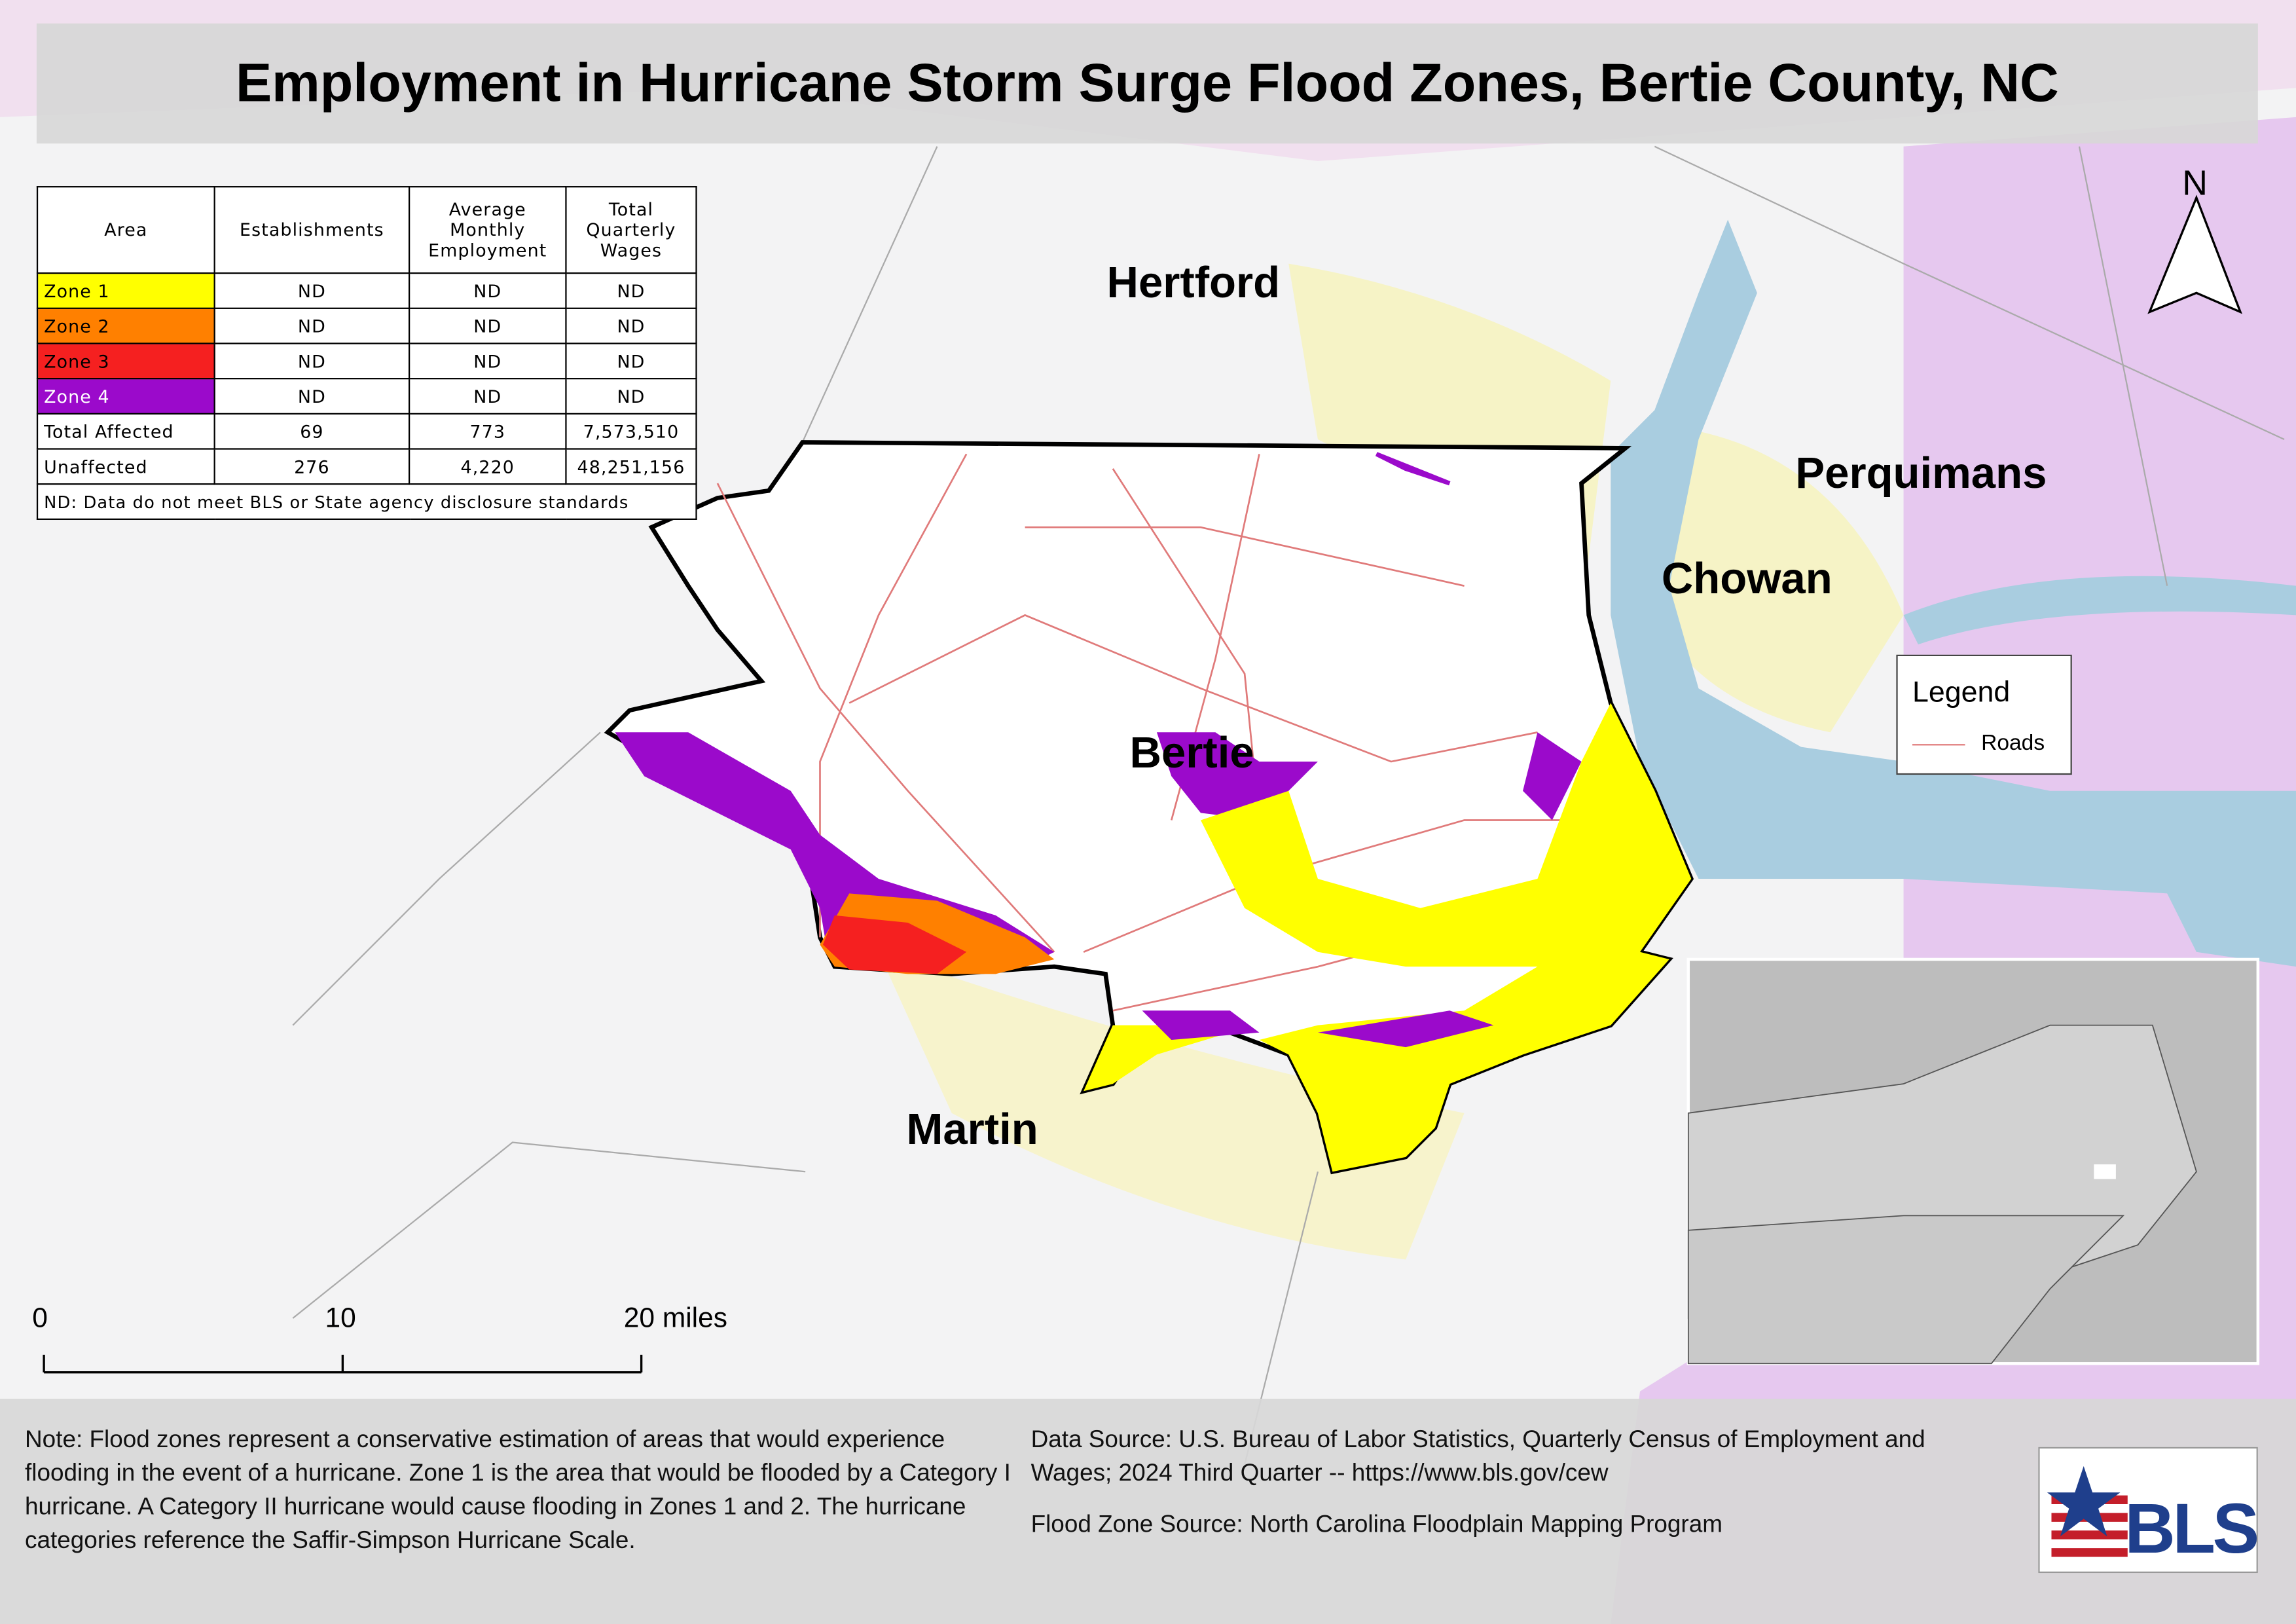 The height and width of the screenshot is (1624, 2296). I want to click on table-cell: 773, so click(488, 431).